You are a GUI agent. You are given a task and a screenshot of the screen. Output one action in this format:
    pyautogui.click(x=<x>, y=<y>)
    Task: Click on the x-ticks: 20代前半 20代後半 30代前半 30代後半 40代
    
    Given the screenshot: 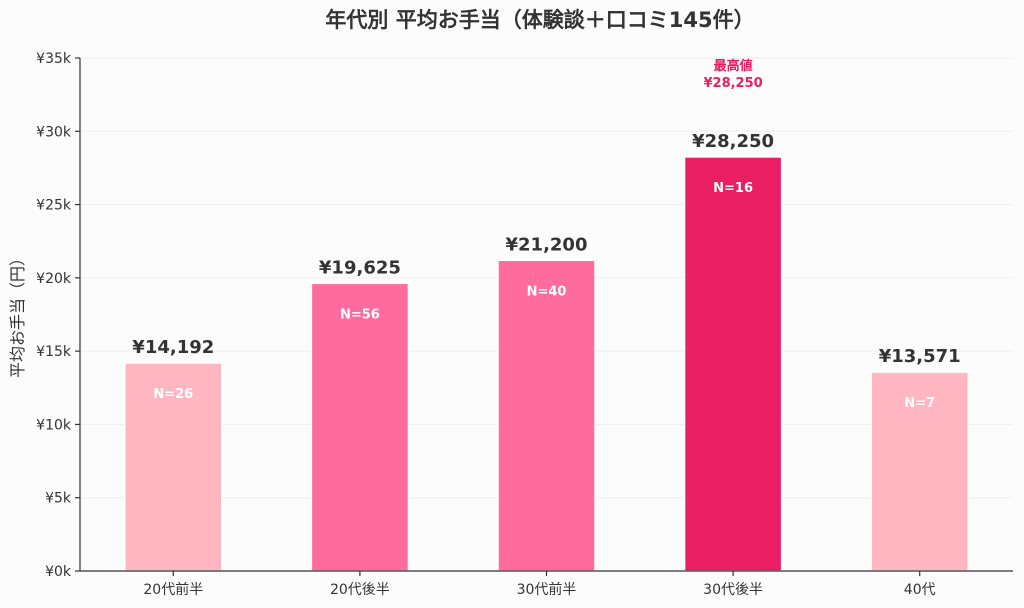 What is the action you would take?
    pyautogui.click(x=539, y=584)
    